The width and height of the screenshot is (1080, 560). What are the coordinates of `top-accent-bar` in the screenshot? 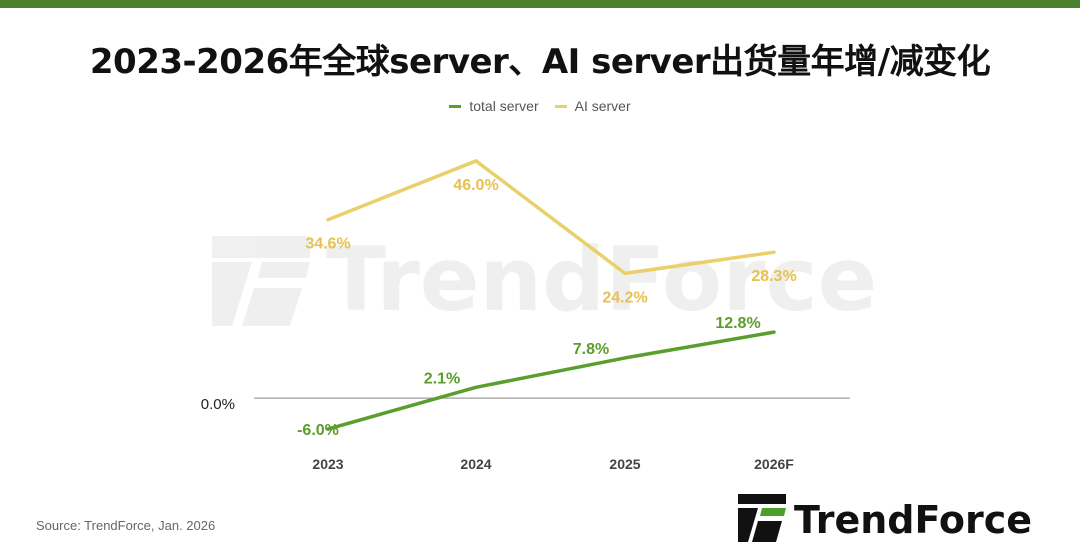 It's located at (540, 4).